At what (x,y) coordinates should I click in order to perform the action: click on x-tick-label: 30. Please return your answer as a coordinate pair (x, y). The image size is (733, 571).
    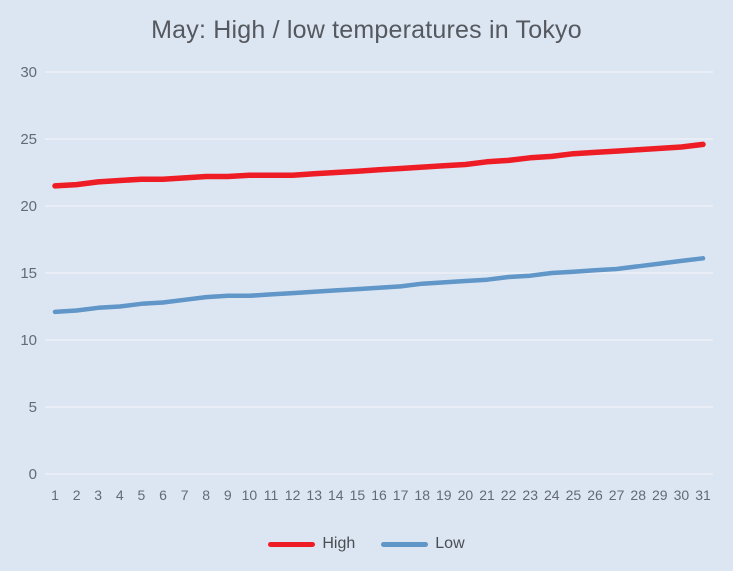
    Looking at the image, I should click on (682, 495).